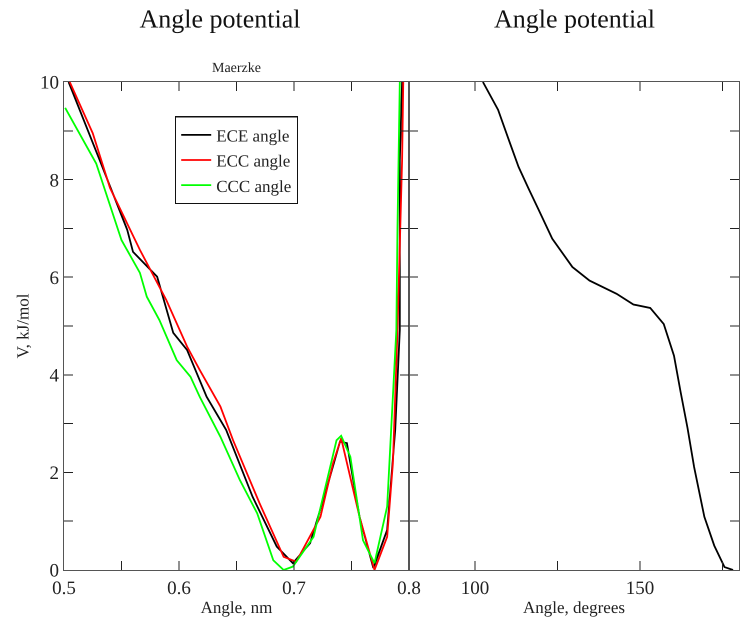  I want to click on y-tick-label: 2, so click(54, 473).